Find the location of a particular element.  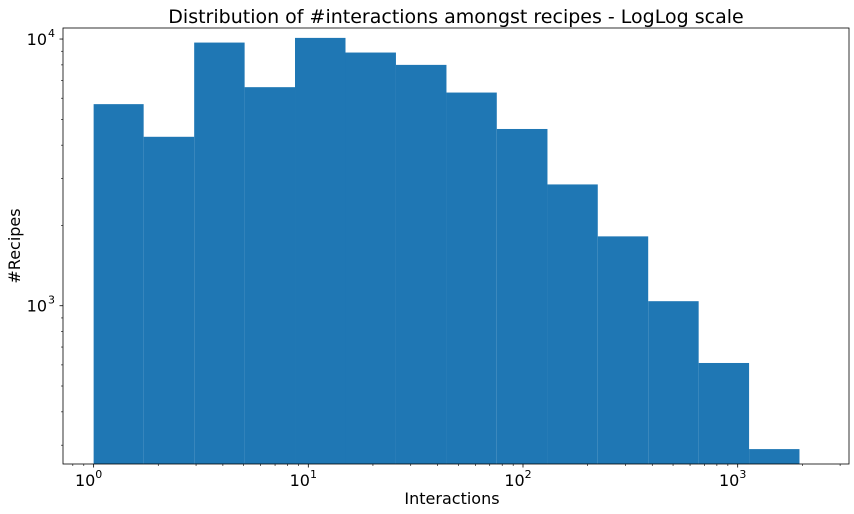

y-tick-exponent: 4 is located at coordinates (51, 33).